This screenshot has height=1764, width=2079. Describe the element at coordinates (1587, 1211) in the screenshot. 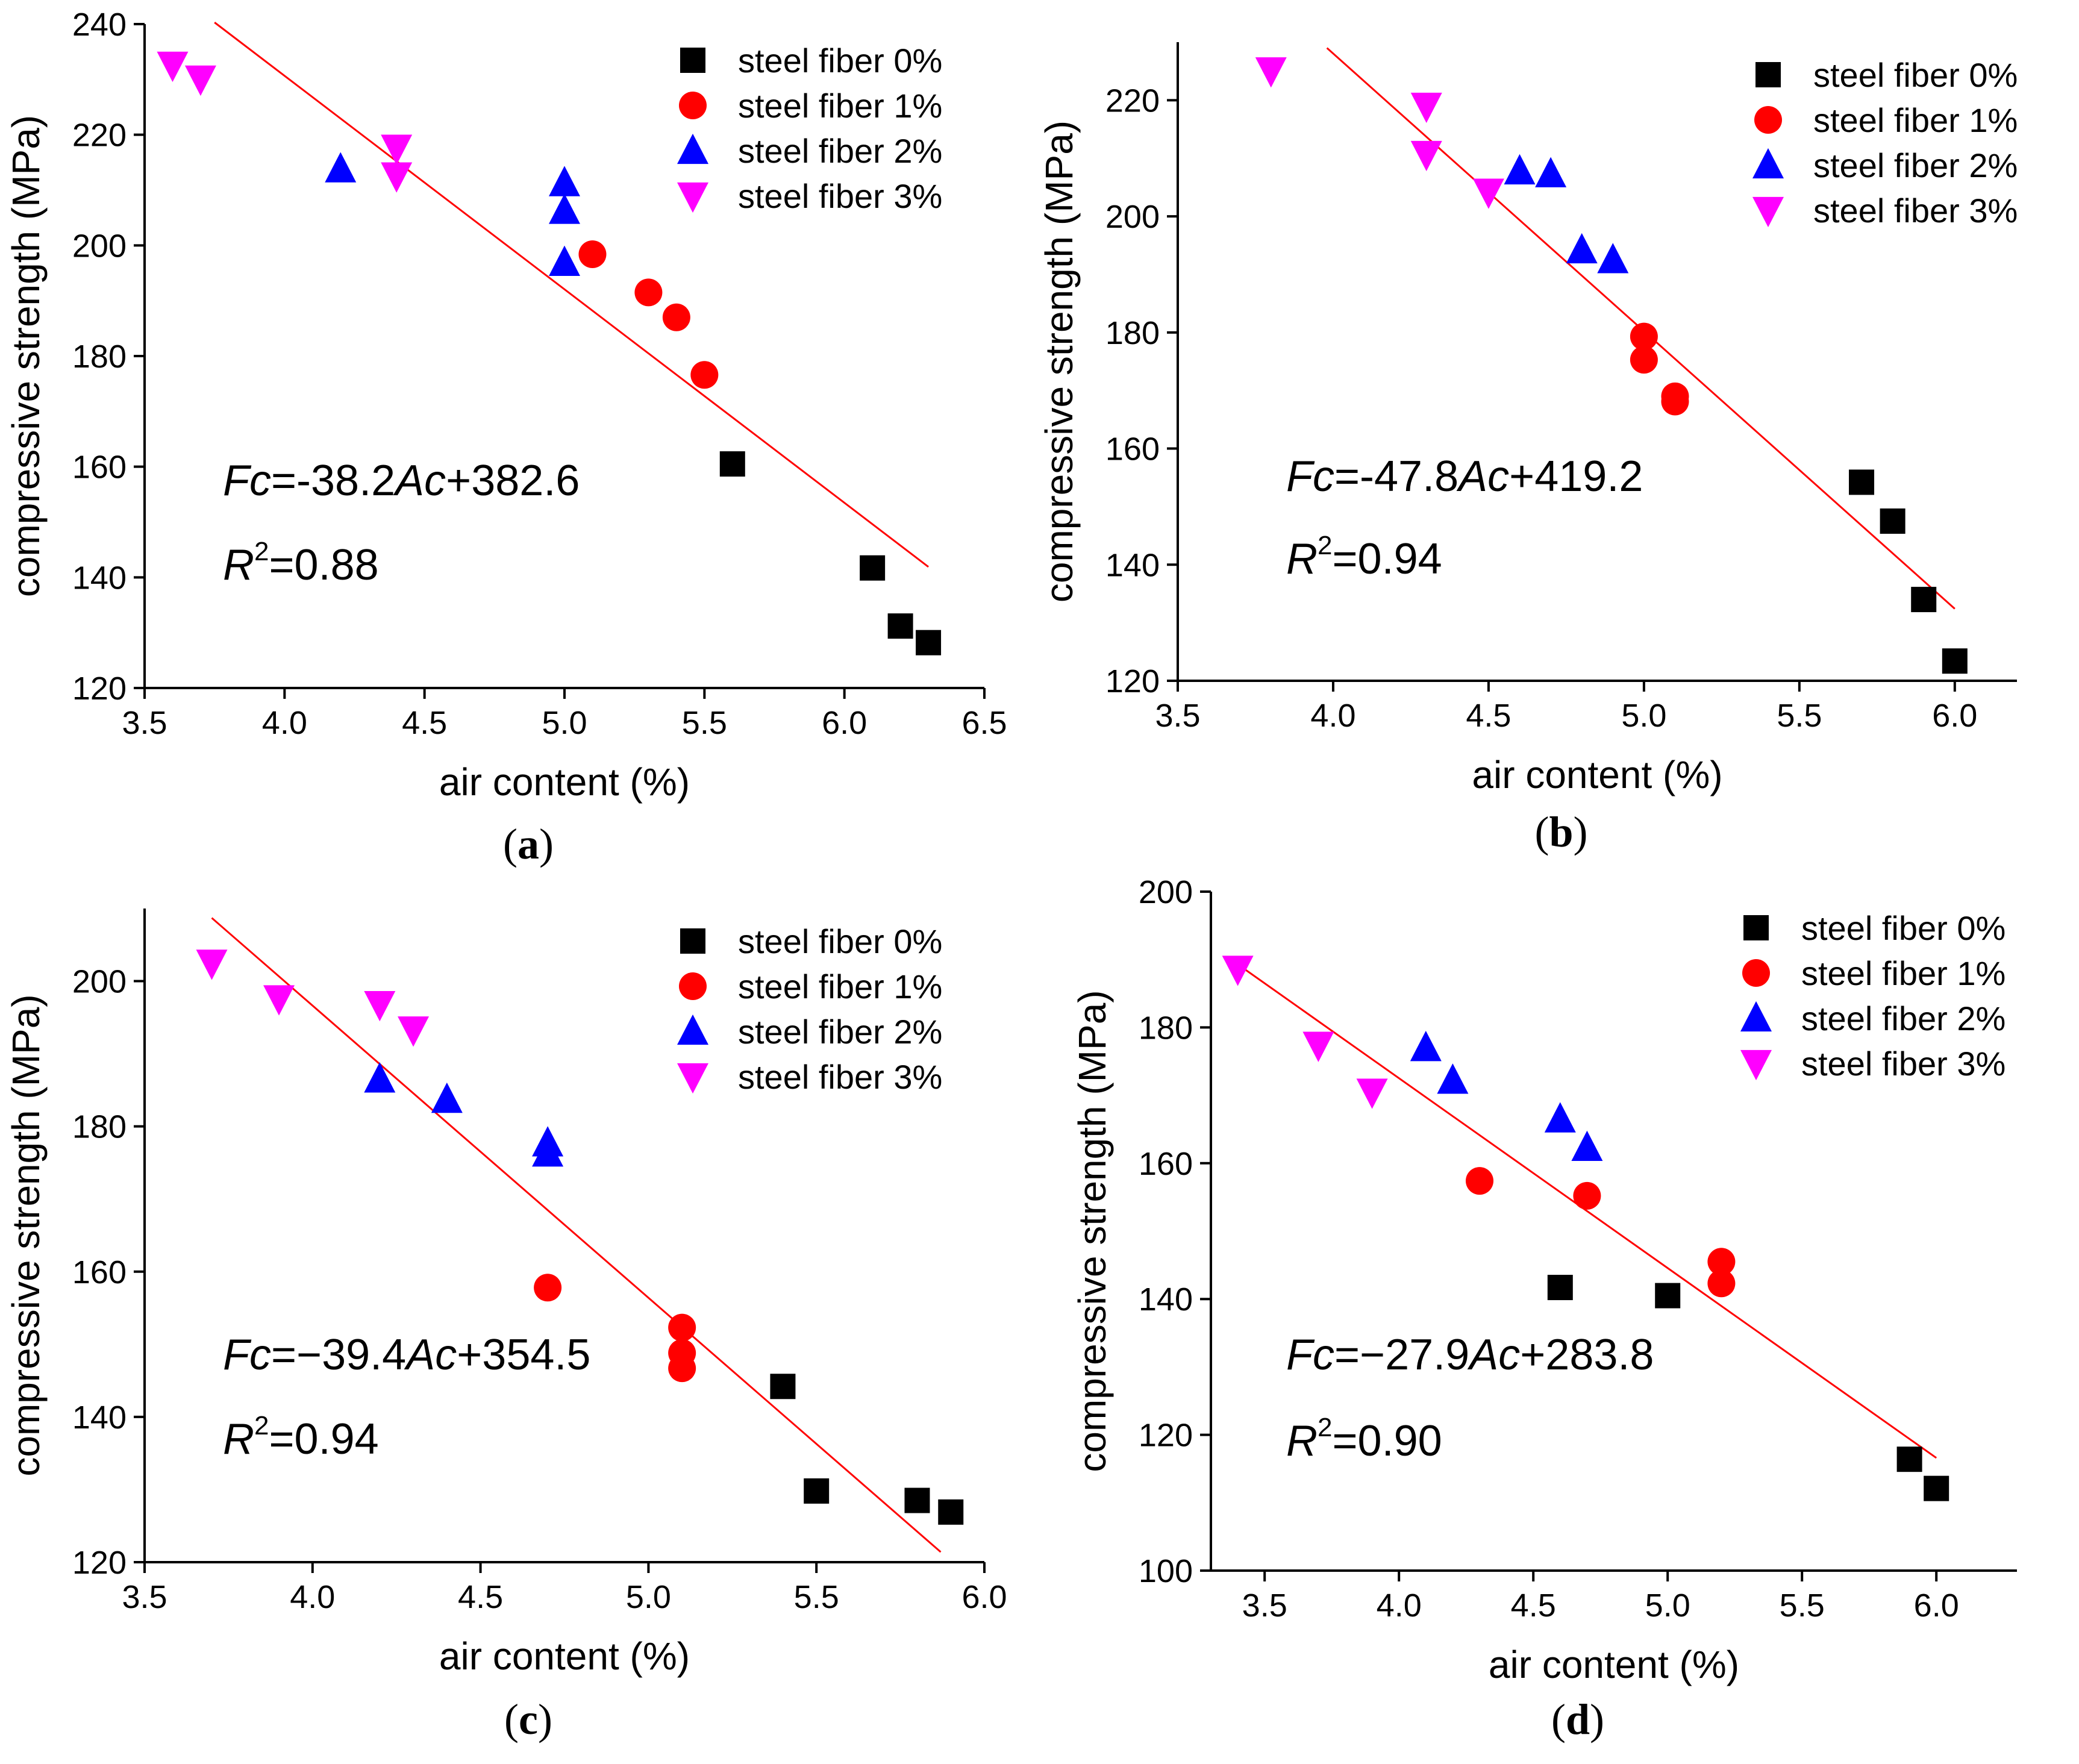

I see `fit-line` at that location.